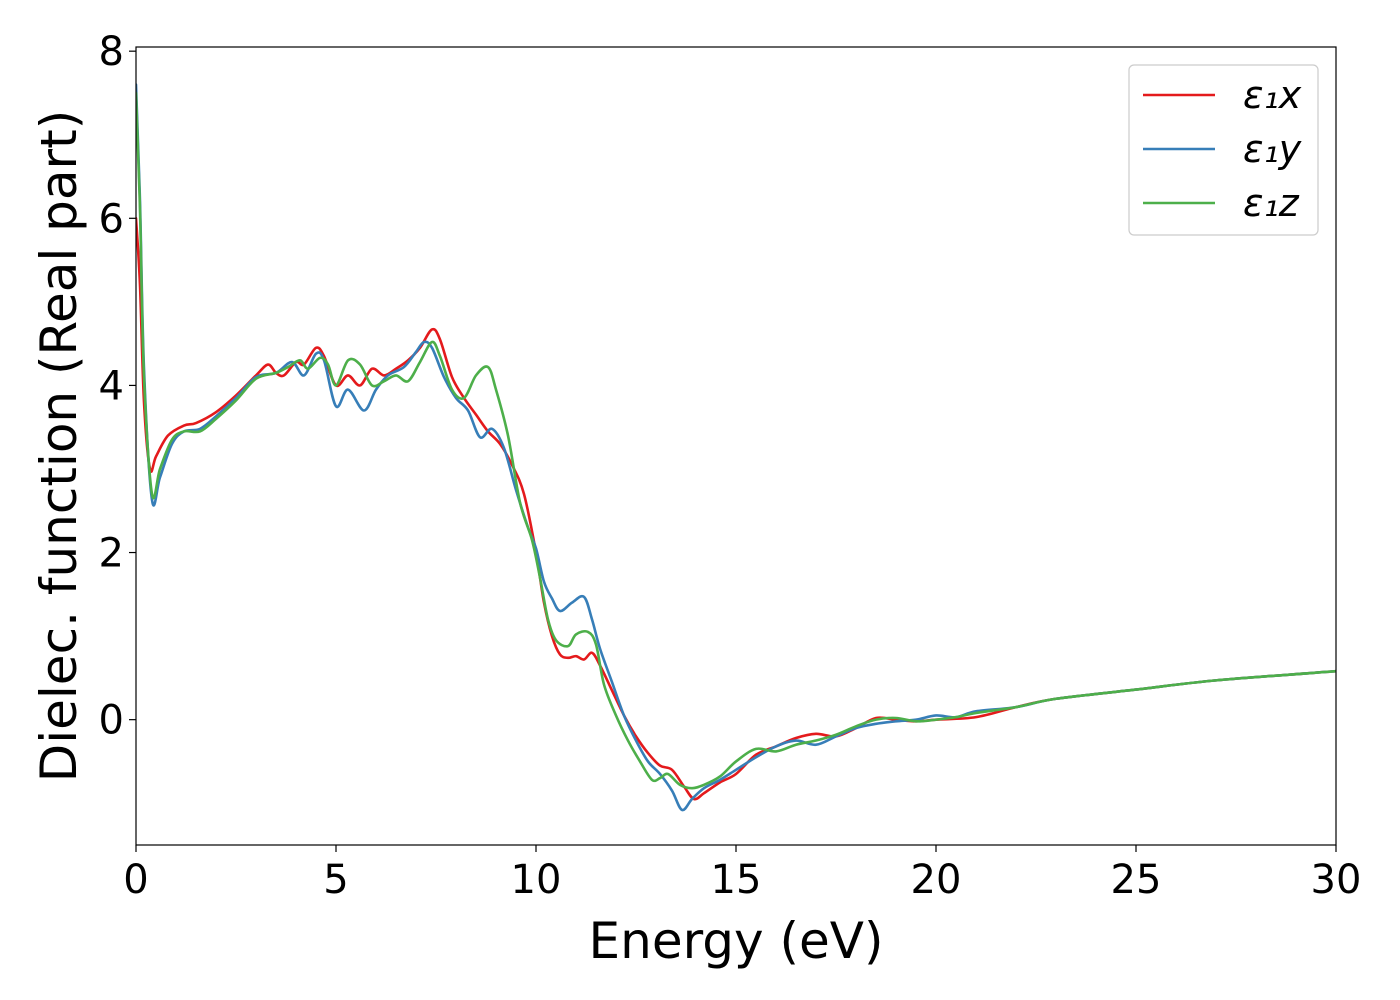  I want to click on legend: ε₁x ε₁y ε₁z, so click(1223, 150).